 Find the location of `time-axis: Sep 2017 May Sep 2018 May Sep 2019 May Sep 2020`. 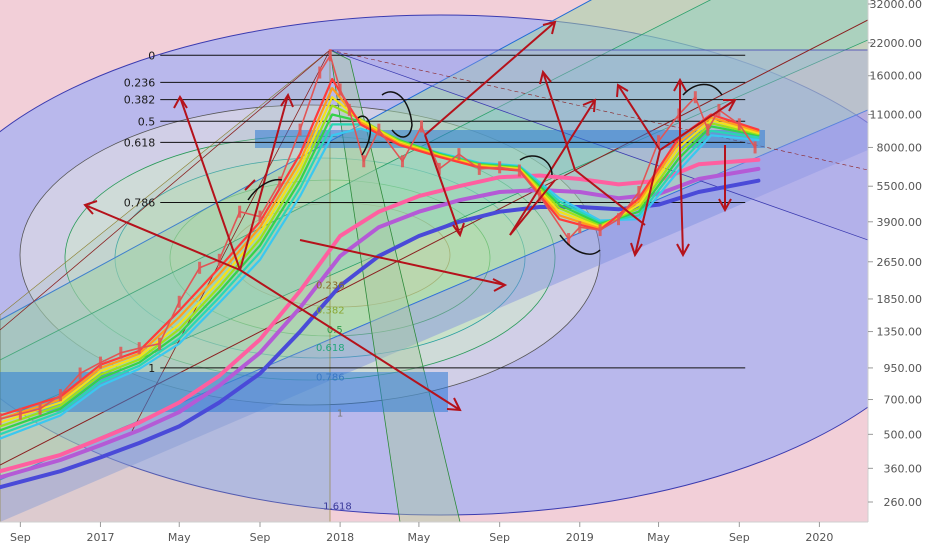

time-axis: Sep 2017 May Sep 2018 May Sep 2019 May Sep 2020 is located at coordinates (421, 533).